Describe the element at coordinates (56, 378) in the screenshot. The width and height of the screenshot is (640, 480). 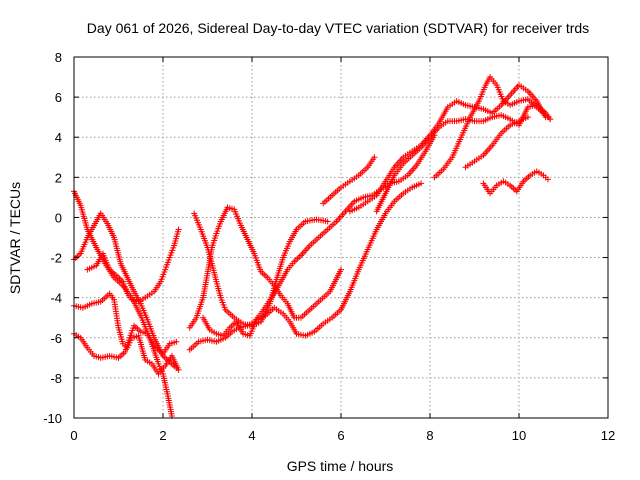
I see `y-tick-label: -8` at that location.